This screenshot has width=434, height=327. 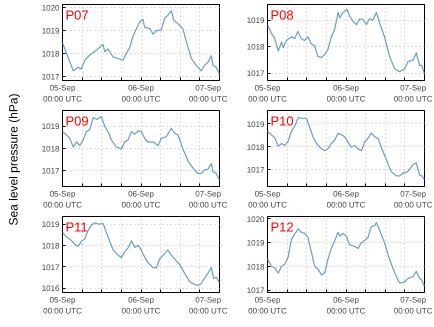 What do you see at coordinates (282, 121) in the screenshot?
I see `chart-title: P10` at bounding box center [282, 121].